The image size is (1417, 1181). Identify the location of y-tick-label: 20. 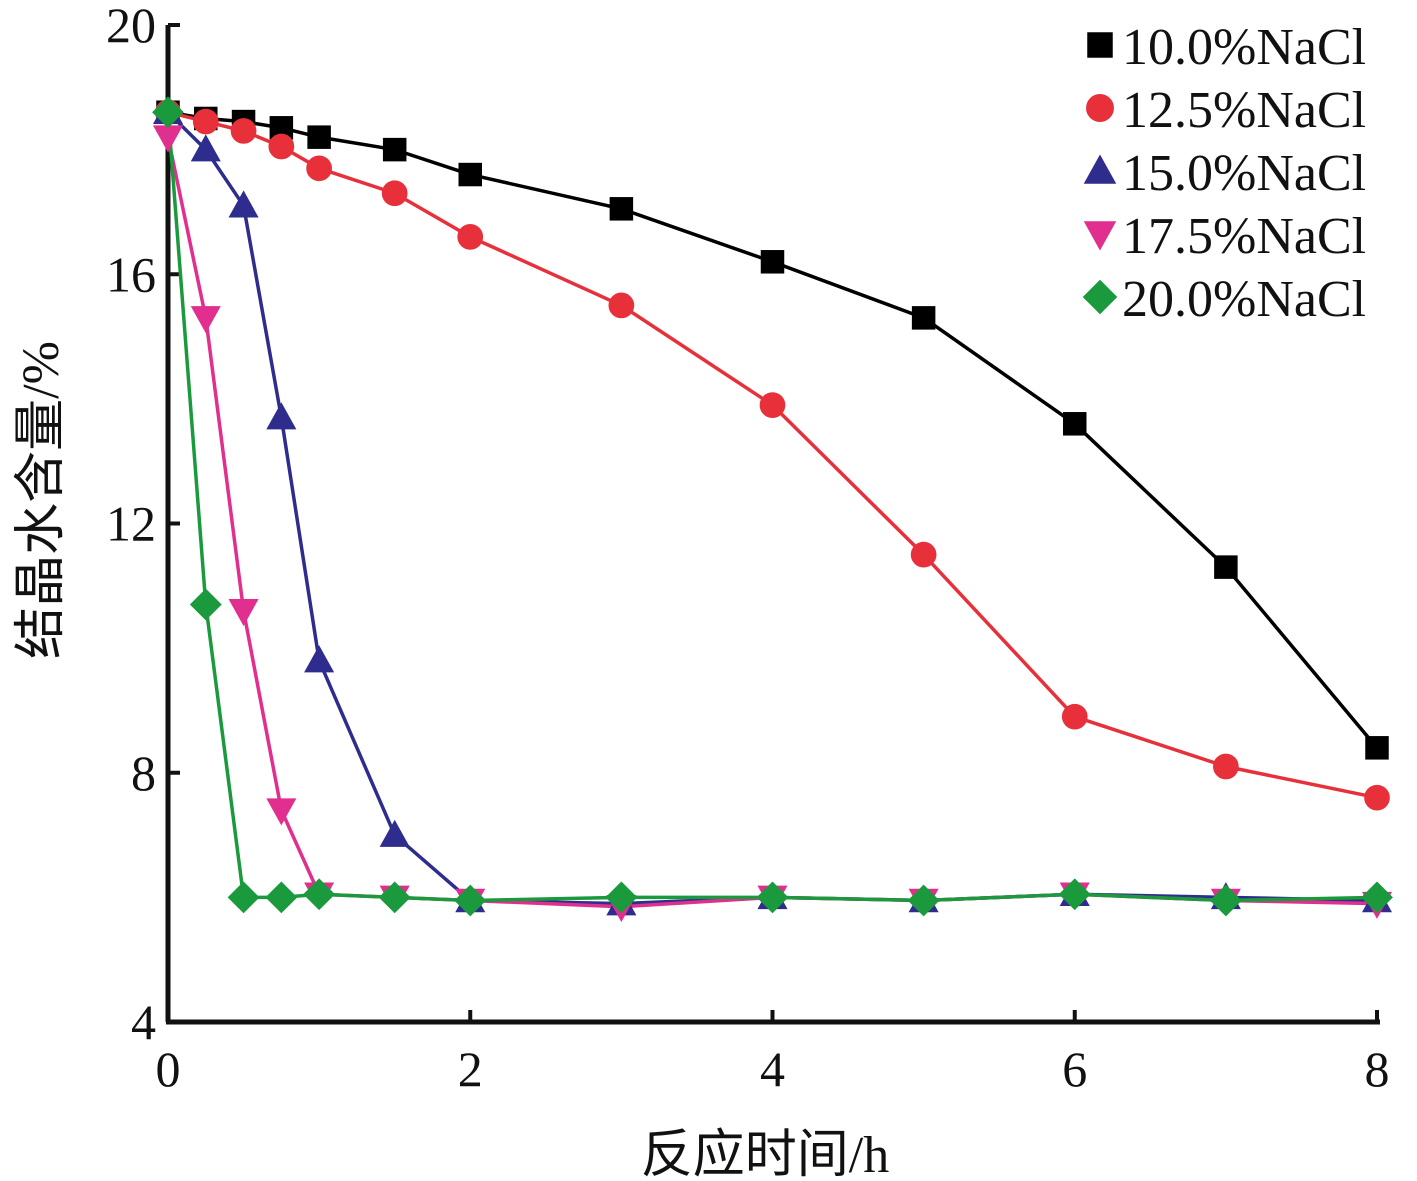
(131, 26).